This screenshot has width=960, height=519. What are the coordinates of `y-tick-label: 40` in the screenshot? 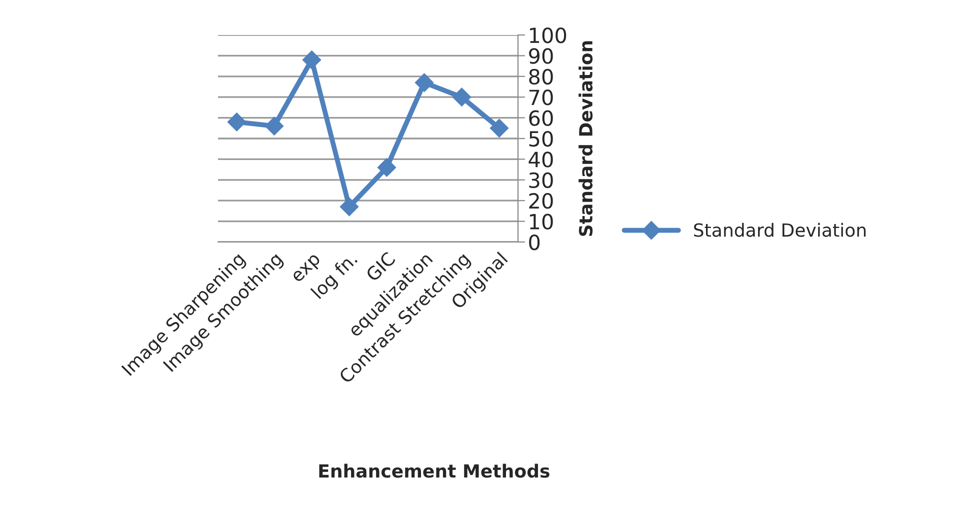 It's located at (540, 160).